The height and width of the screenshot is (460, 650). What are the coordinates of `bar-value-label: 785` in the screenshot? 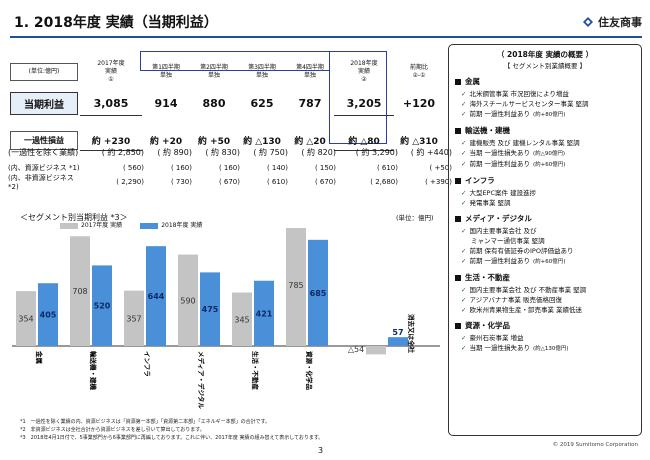 It's located at (295, 285).